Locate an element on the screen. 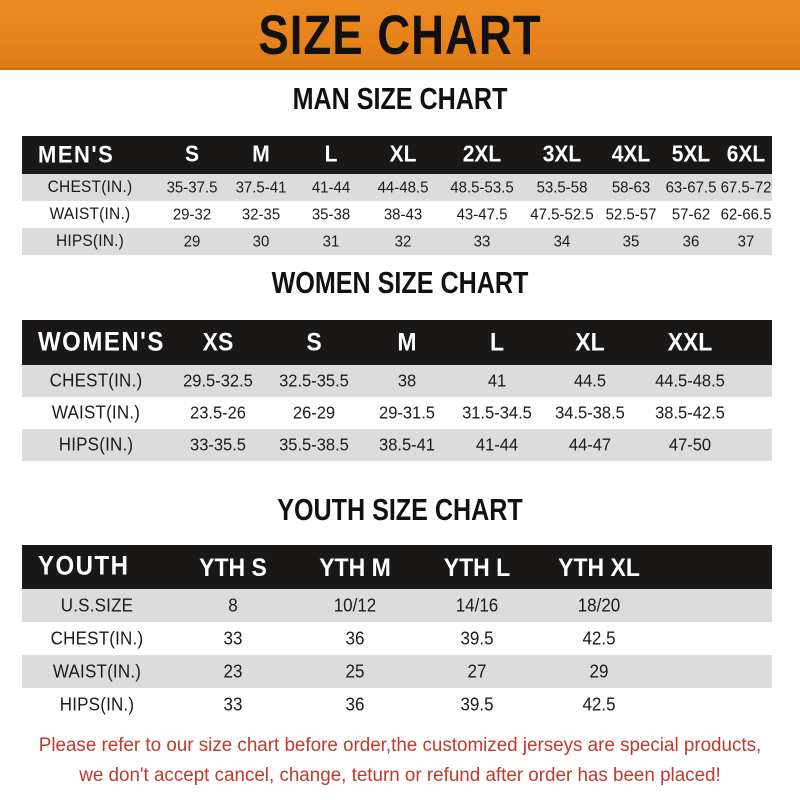 The height and width of the screenshot is (800, 800). women-row-label-0: CHEST(IN.) is located at coordinates (96, 381).